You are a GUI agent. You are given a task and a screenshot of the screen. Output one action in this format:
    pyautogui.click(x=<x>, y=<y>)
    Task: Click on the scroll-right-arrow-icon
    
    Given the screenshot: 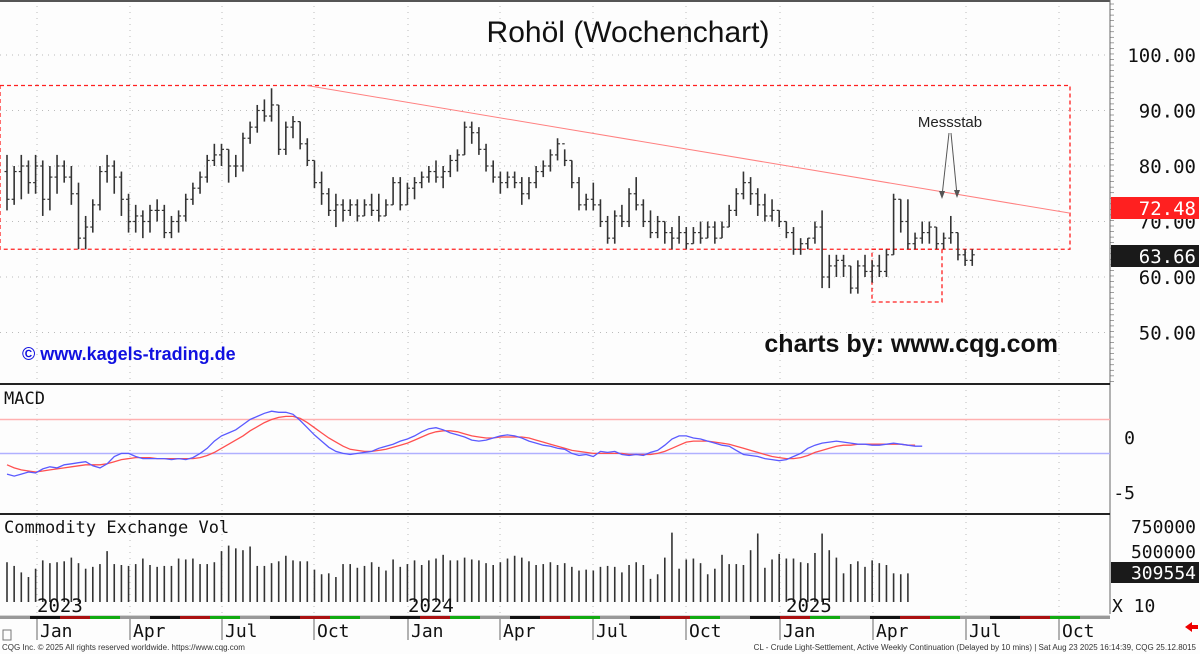 What is the action you would take?
    pyautogui.click(x=1191, y=627)
    